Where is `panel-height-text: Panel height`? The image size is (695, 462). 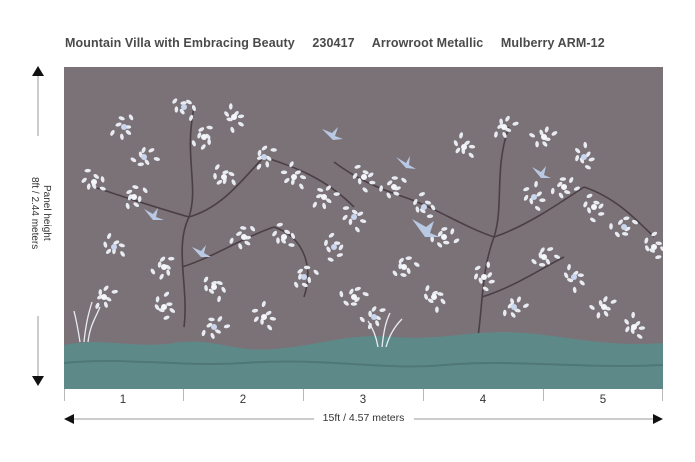 panel-height-text: Panel height is located at coordinates (46, 213).